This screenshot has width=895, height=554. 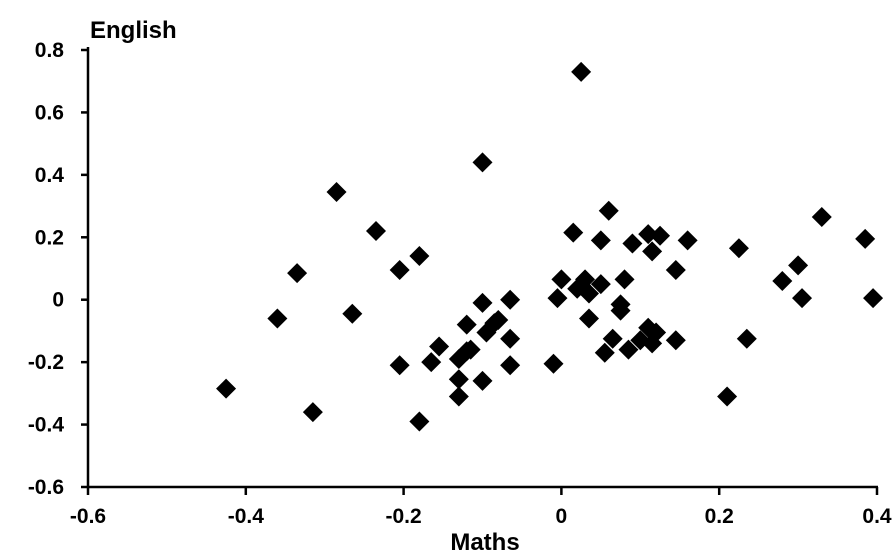 I want to click on y-tick-label: 0.2, so click(x=49, y=237).